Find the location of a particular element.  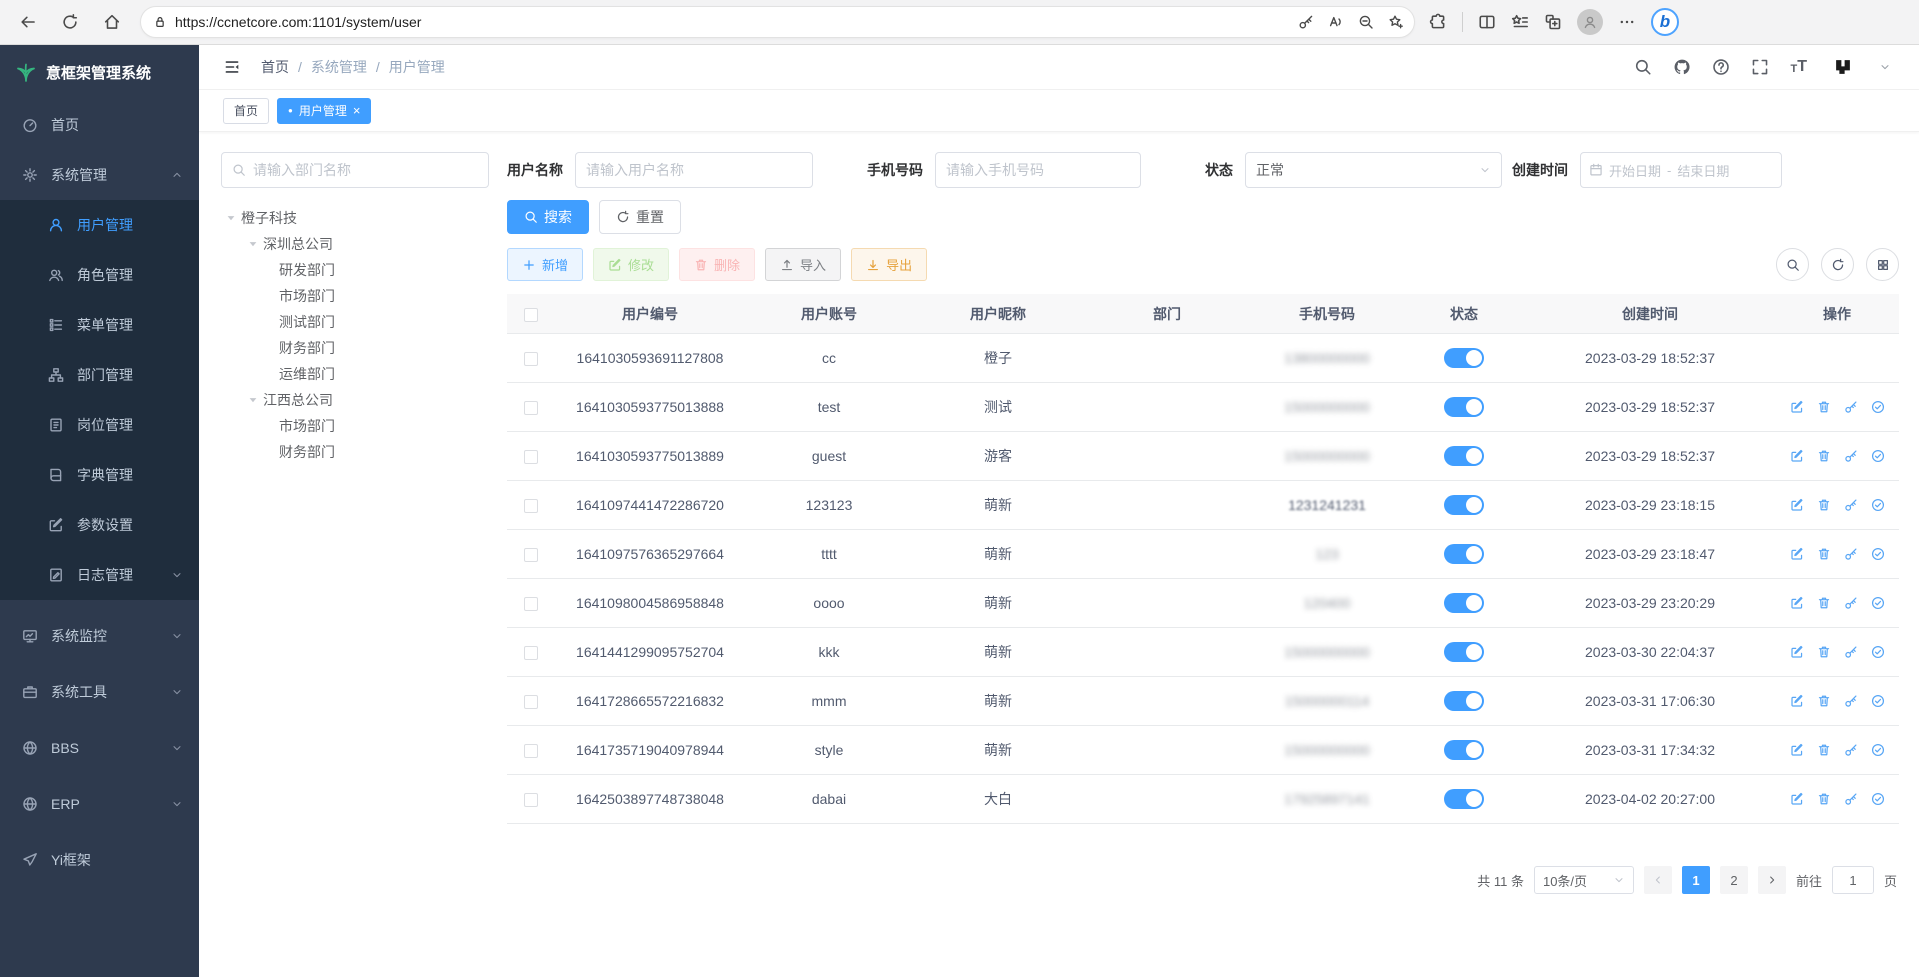

refresh-table-button is located at coordinates (1837, 264).